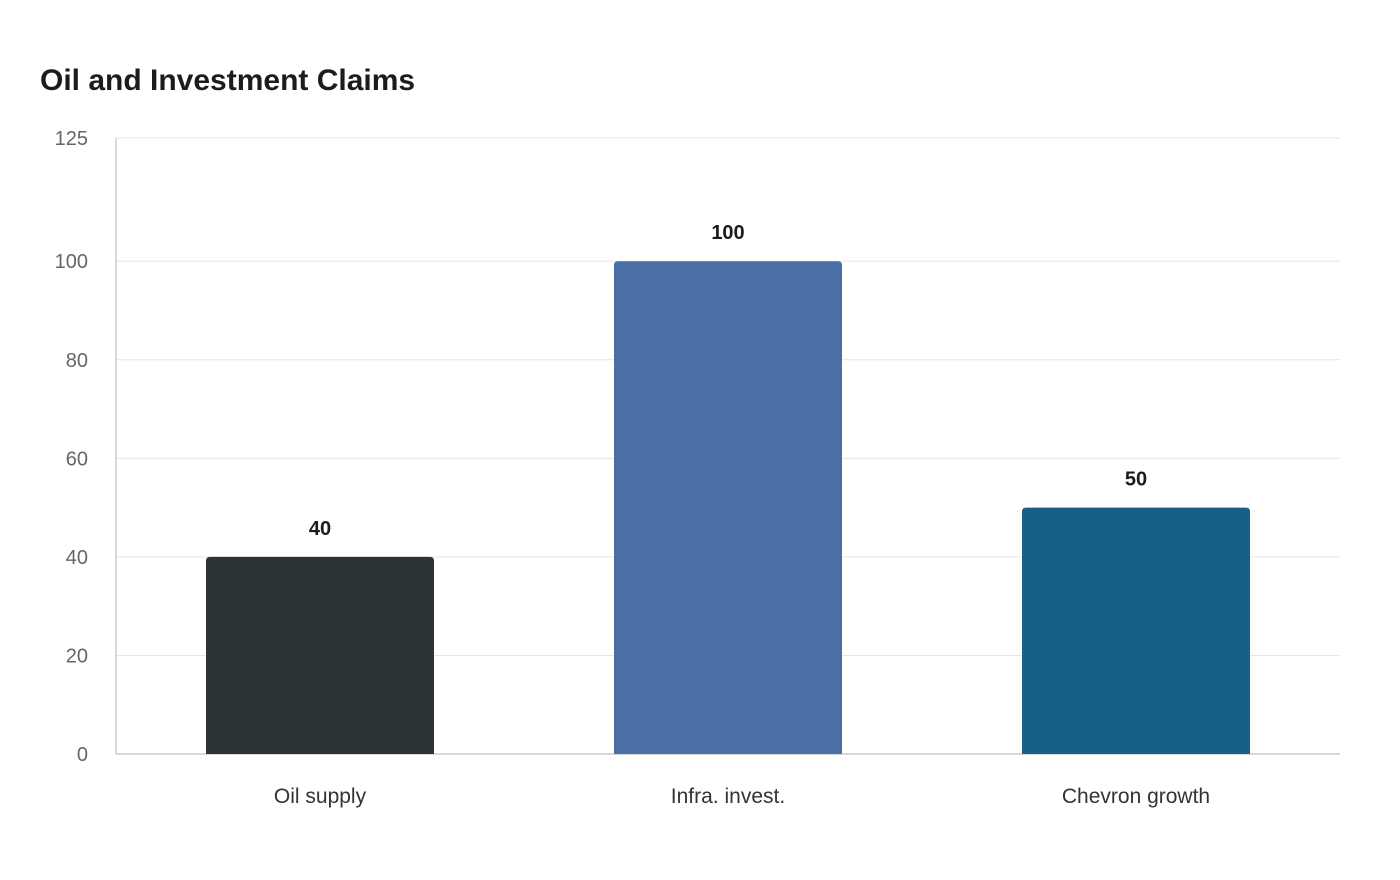 Image resolution: width=1400 pixels, height=880 pixels. Describe the element at coordinates (77, 558) in the screenshot. I see `y-tick-label: 40` at that location.